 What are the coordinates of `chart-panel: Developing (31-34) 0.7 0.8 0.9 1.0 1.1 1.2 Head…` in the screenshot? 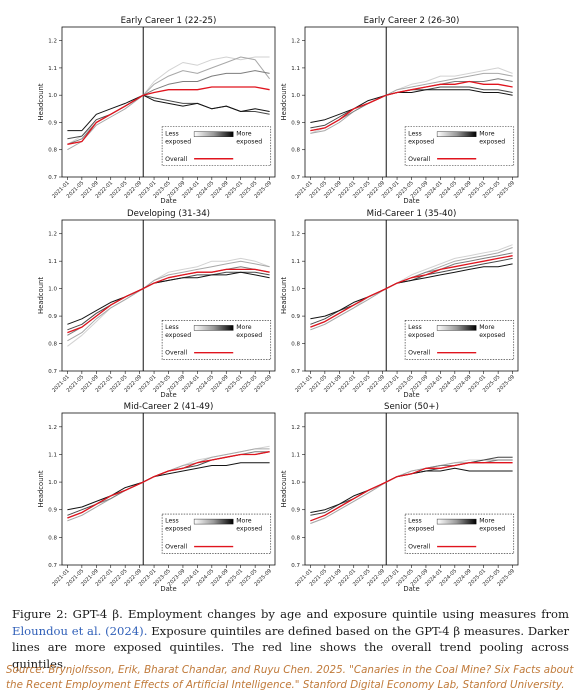 It's located at (156, 304).